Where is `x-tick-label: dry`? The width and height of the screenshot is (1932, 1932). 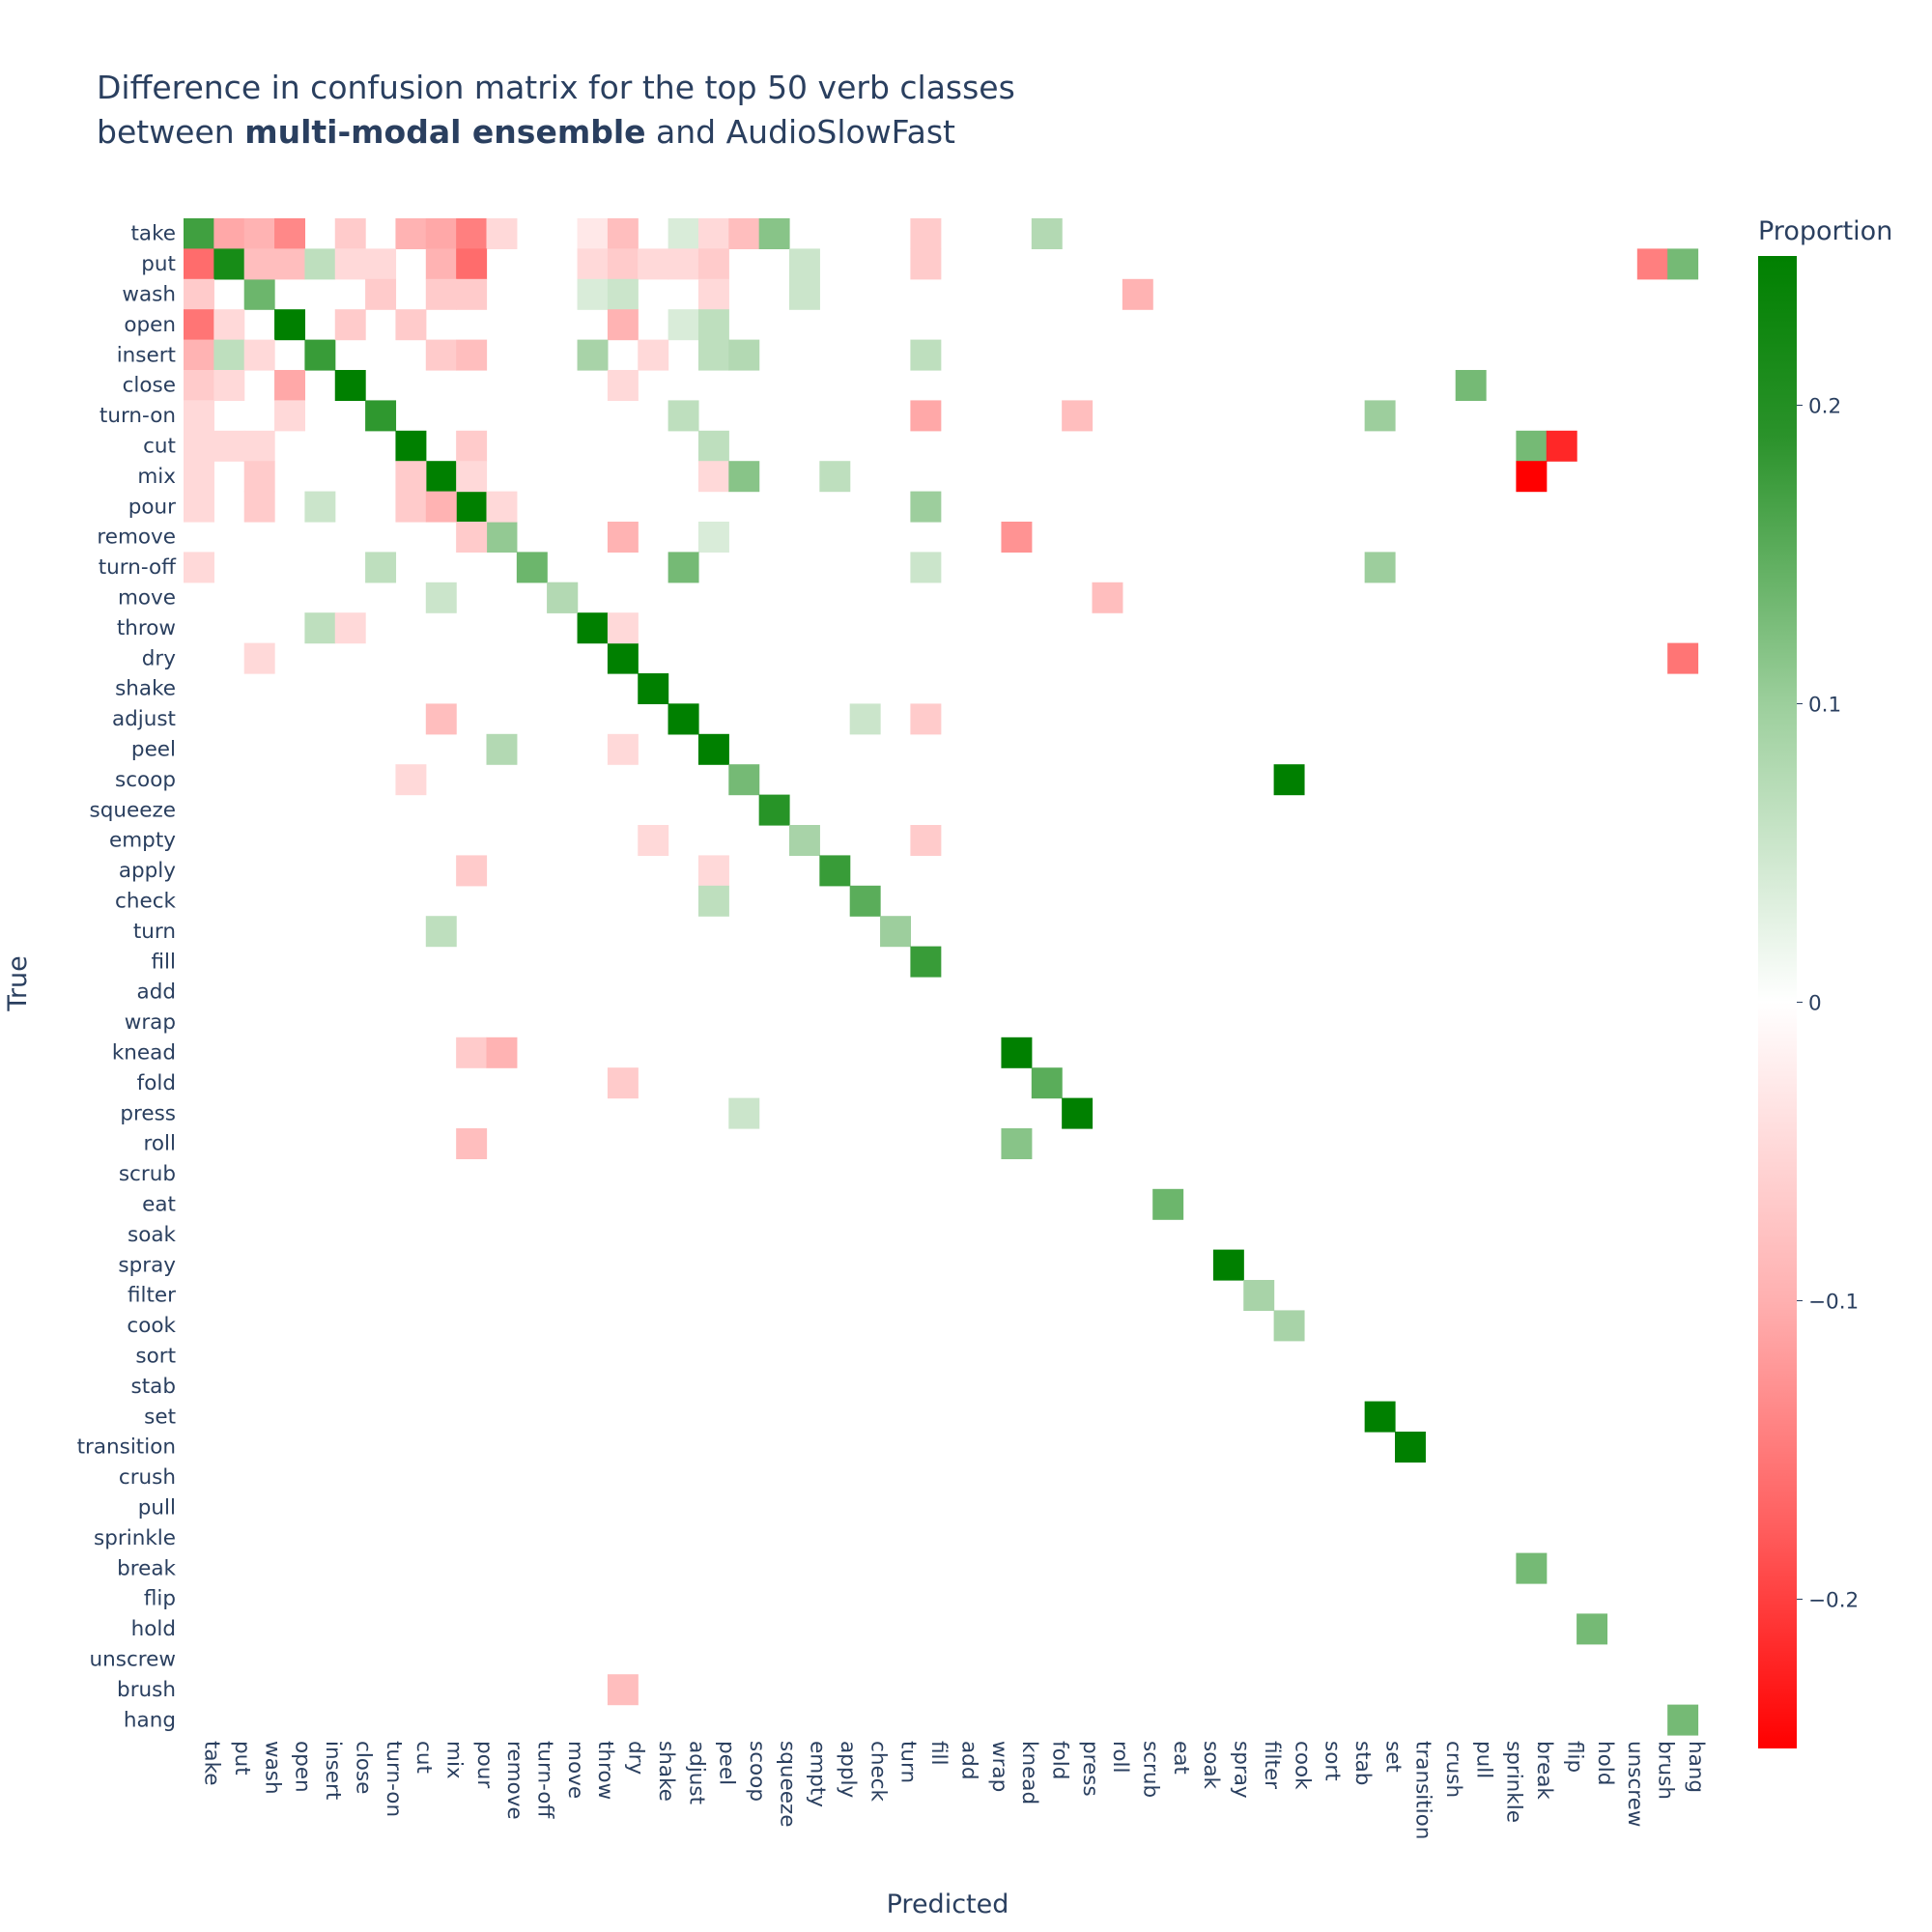 x-tick-label: dry is located at coordinates (636, 1758).